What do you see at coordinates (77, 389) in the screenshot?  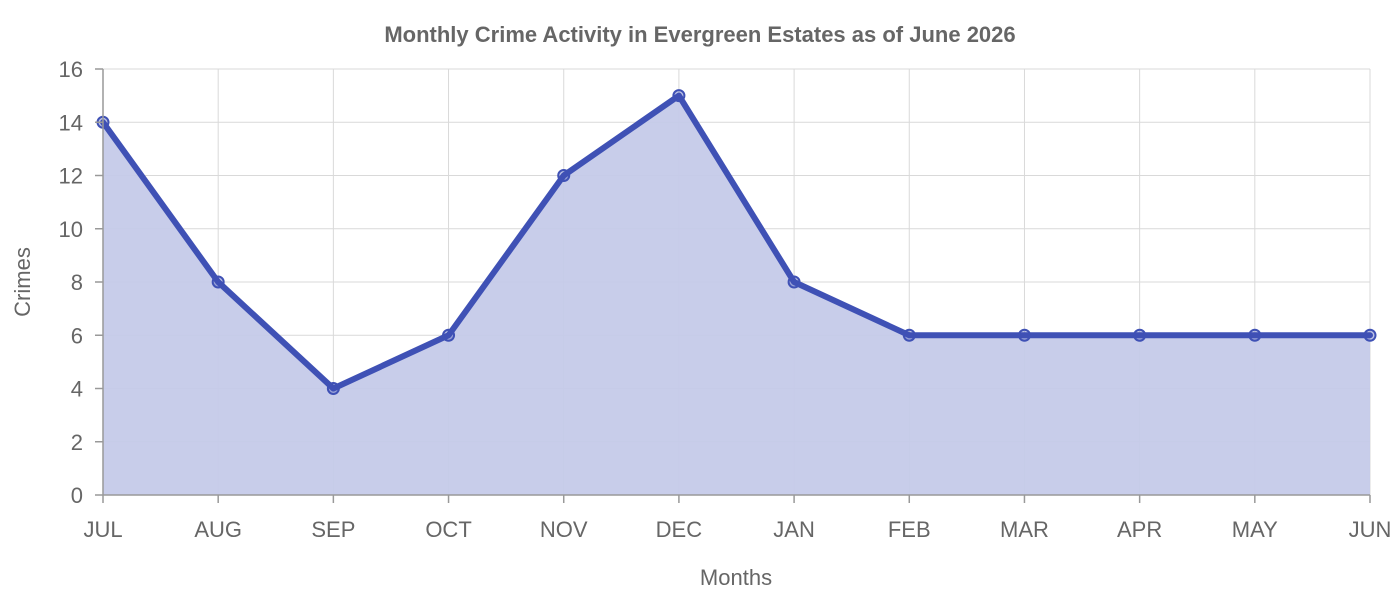 I see `y-tick-label: 4` at bounding box center [77, 389].